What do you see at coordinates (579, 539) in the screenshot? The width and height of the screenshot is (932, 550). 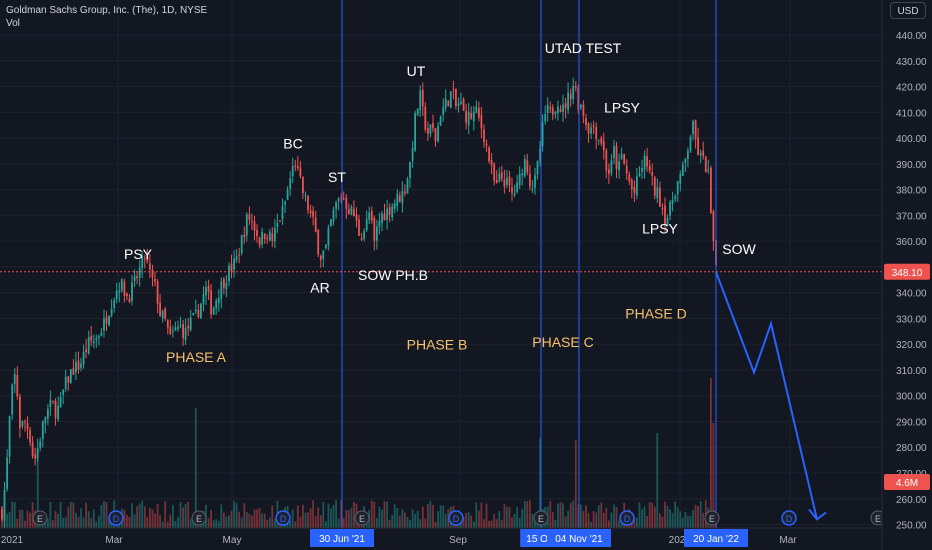 I see `date-marker-label: 04 Nov '21` at bounding box center [579, 539].